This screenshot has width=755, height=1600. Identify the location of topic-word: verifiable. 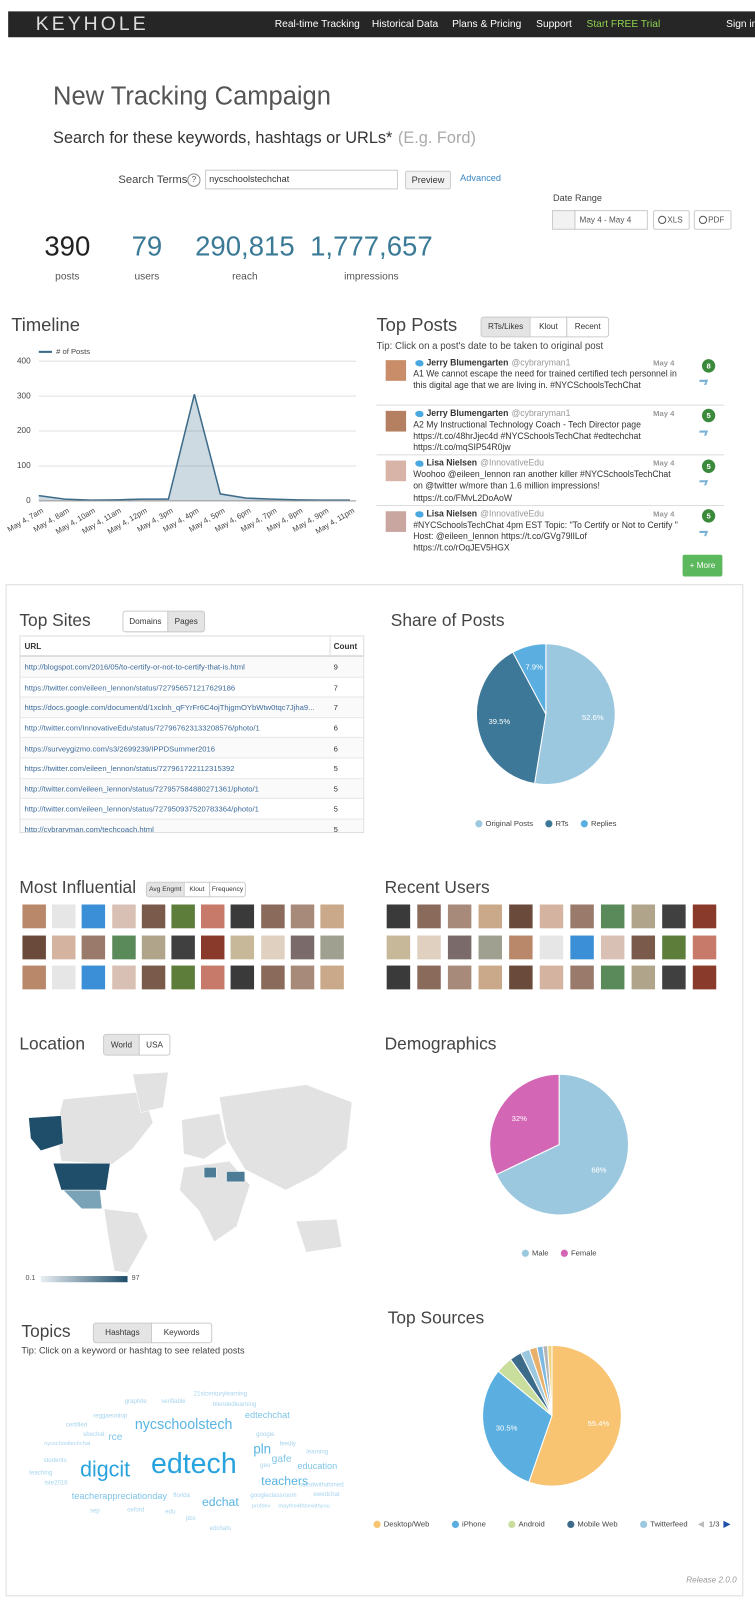
(173, 1401).